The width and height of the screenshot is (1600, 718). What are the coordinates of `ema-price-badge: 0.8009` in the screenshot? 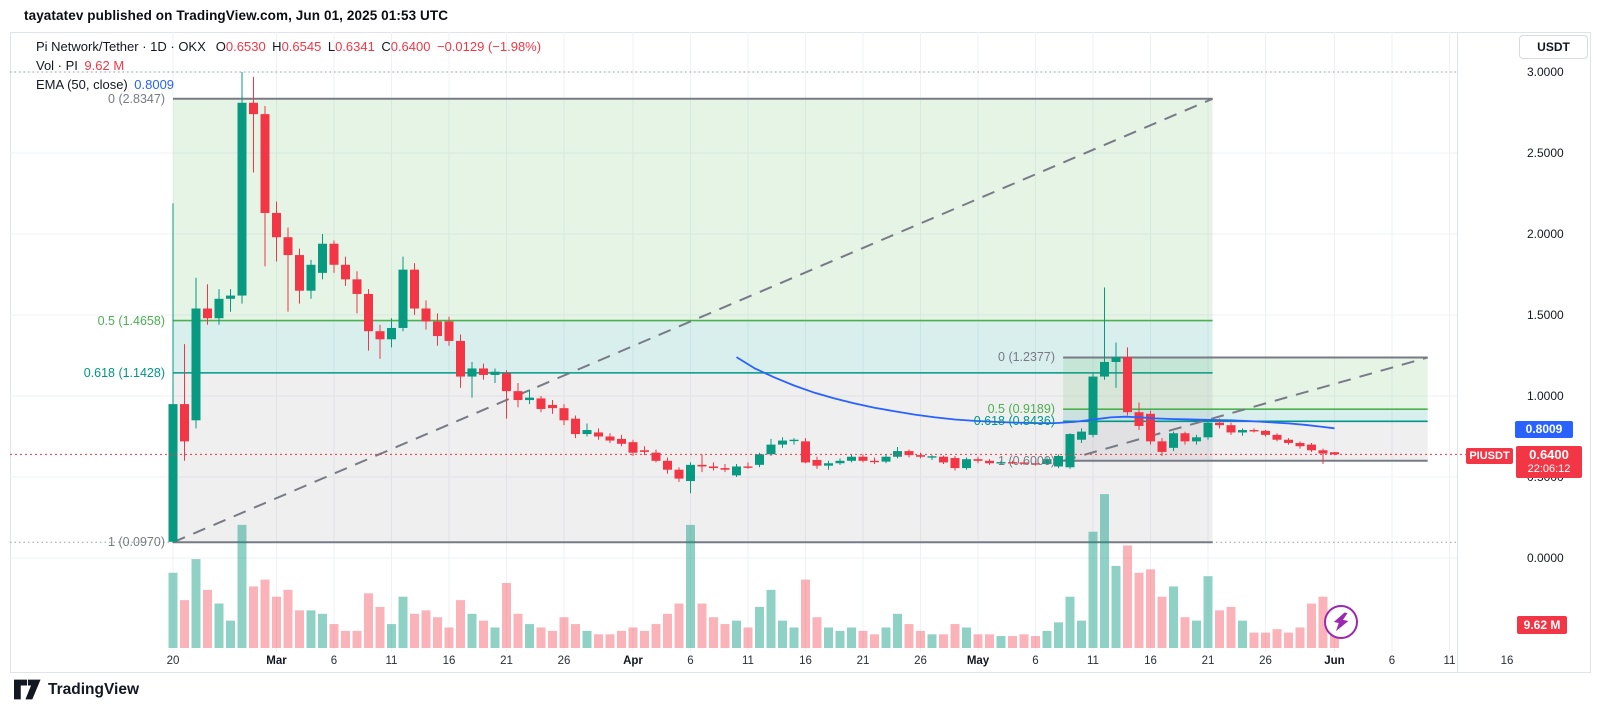 It's located at (1544, 429).